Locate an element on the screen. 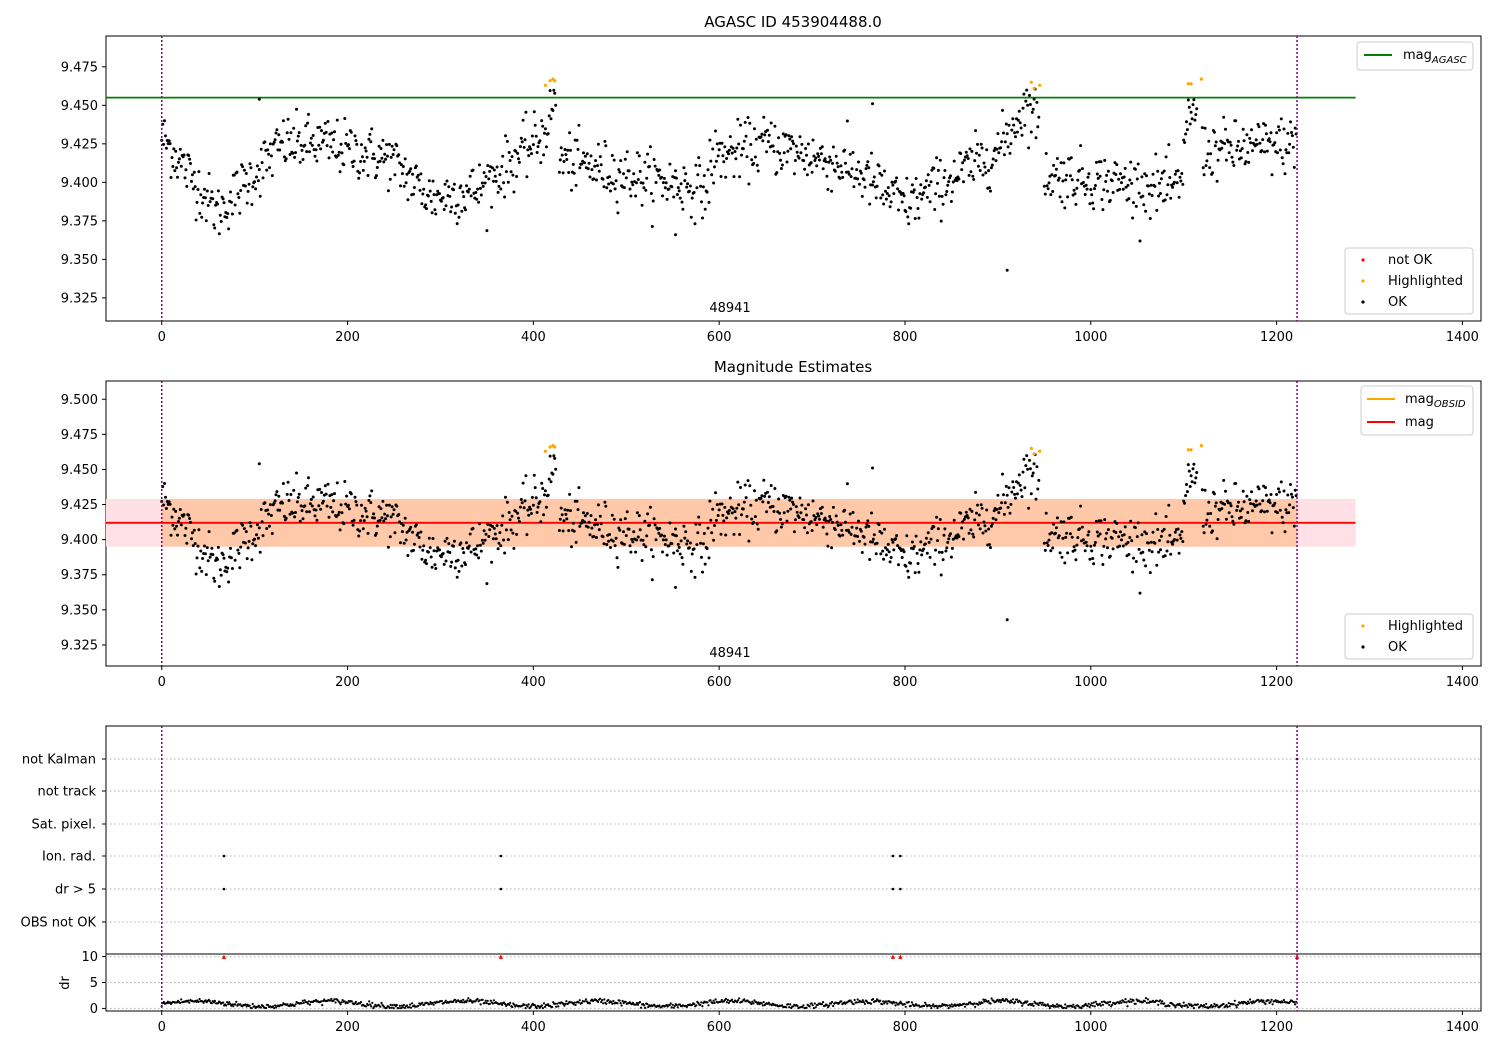 The image size is (1500, 1050). dr-clipped-marker is located at coordinates (224, 956).